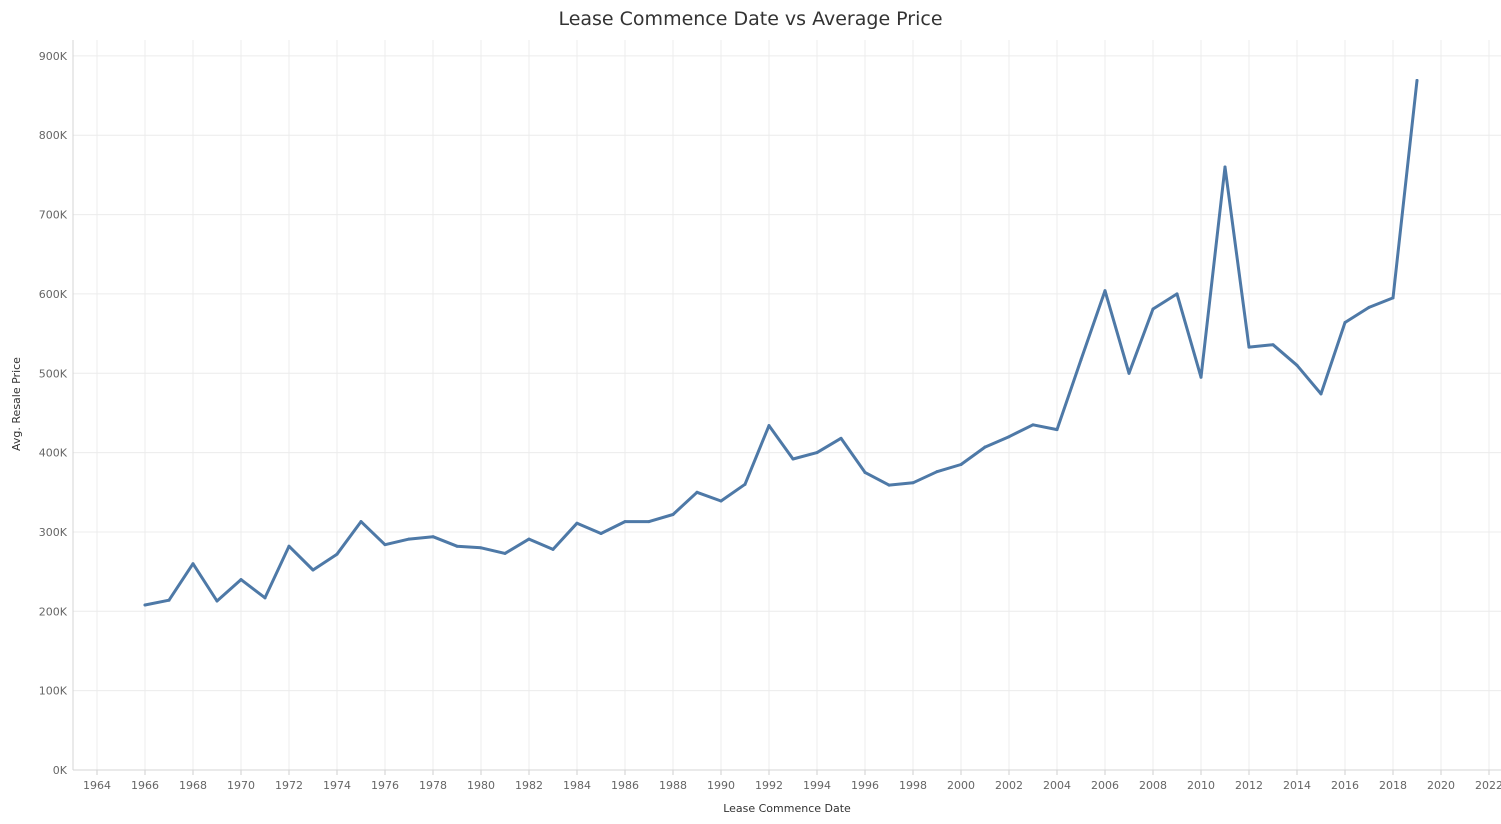 Image resolution: width=1501 pixels, height=824 pixels. I want to click on x-tick-label: 2020, so click(1441, 785).